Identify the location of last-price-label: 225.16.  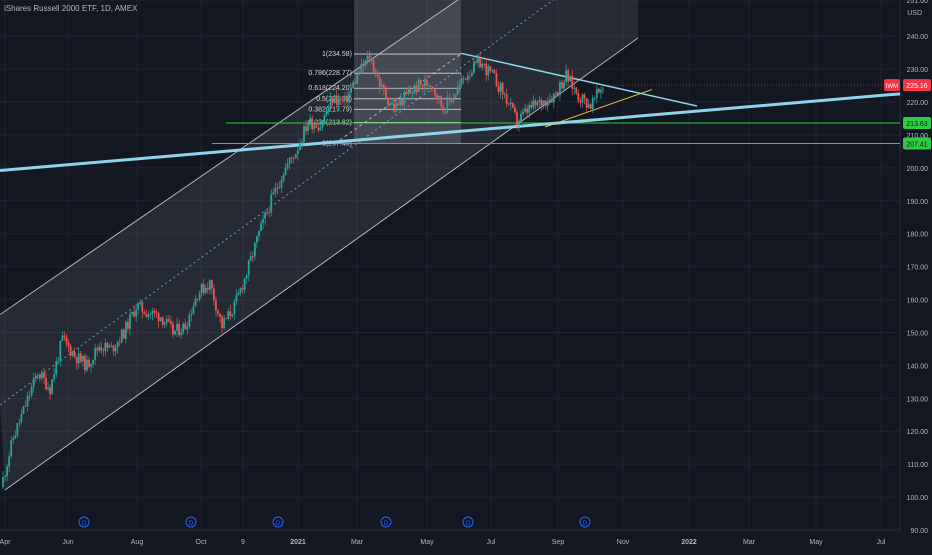
(917, 86).